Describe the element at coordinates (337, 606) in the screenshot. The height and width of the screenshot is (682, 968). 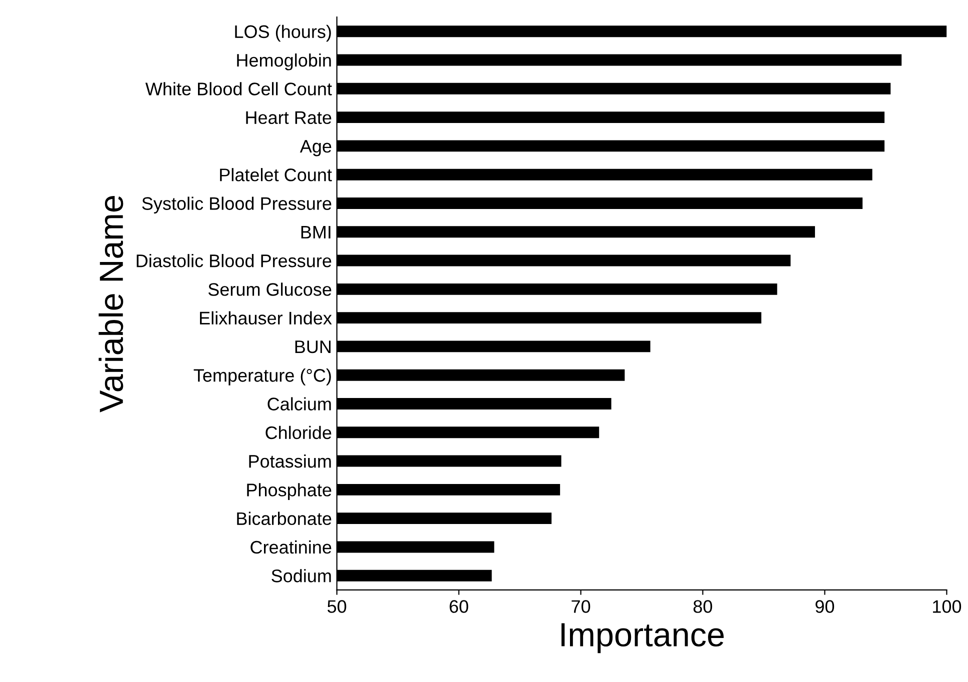
I see `x-tick-label: 50` at that location.